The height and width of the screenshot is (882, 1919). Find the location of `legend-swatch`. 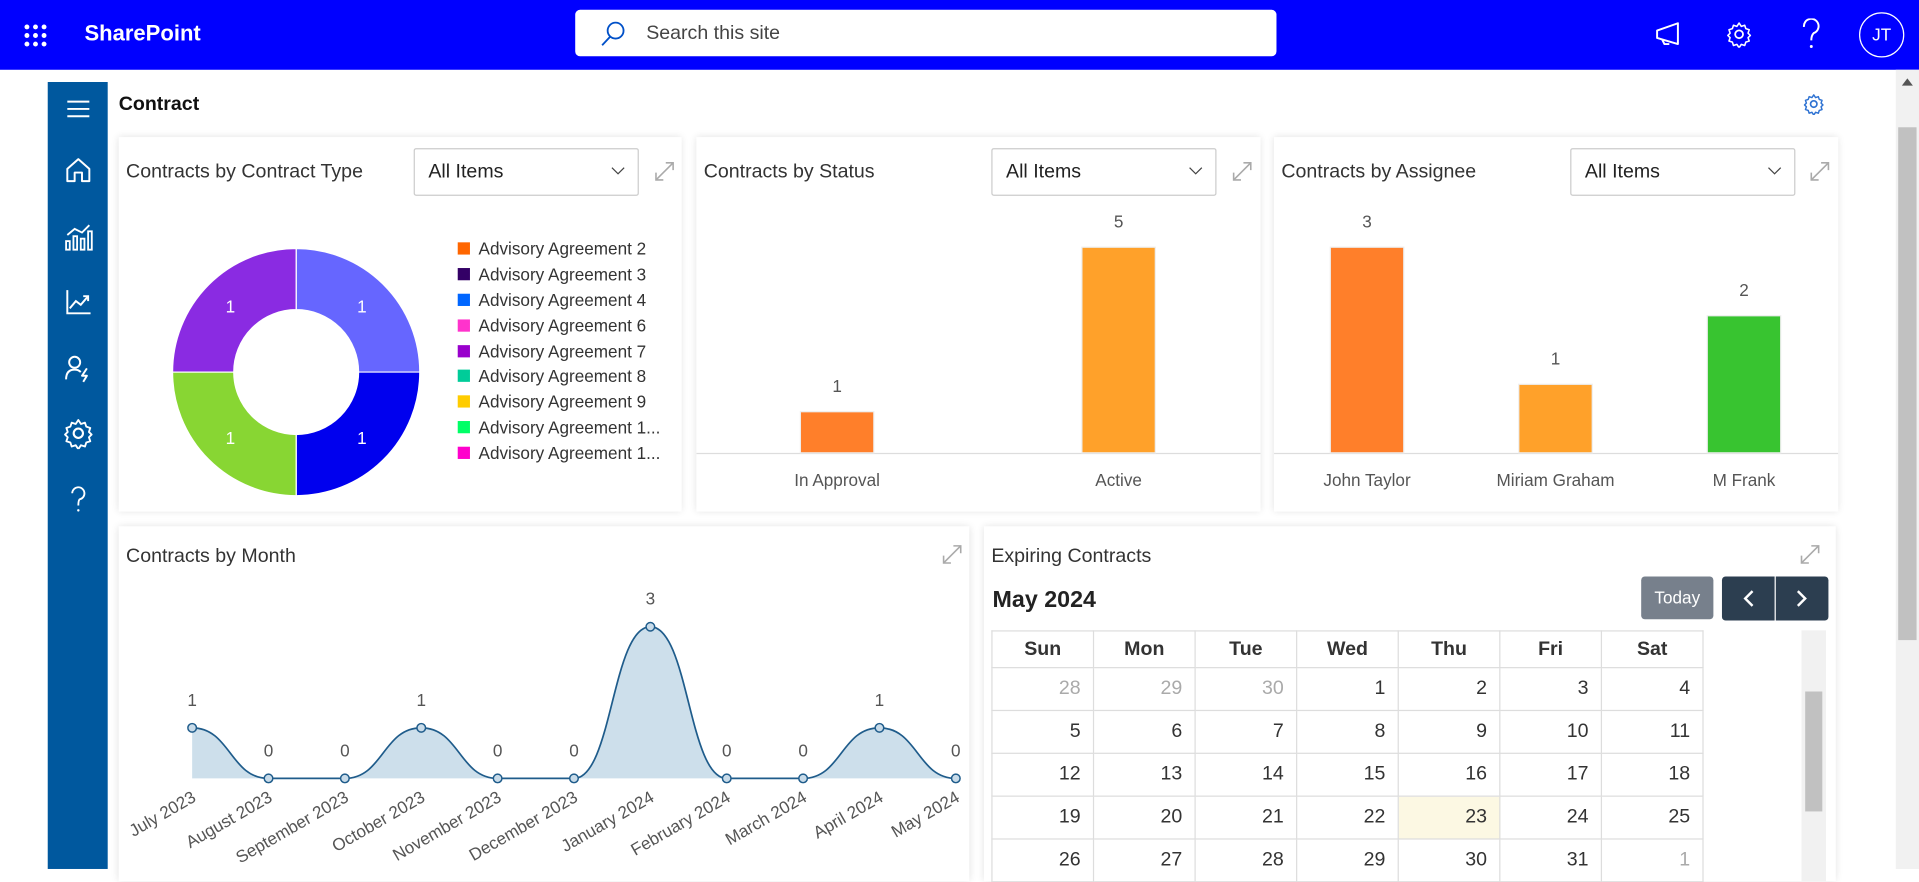

legend-swatch is located at coordinates (463, 427).